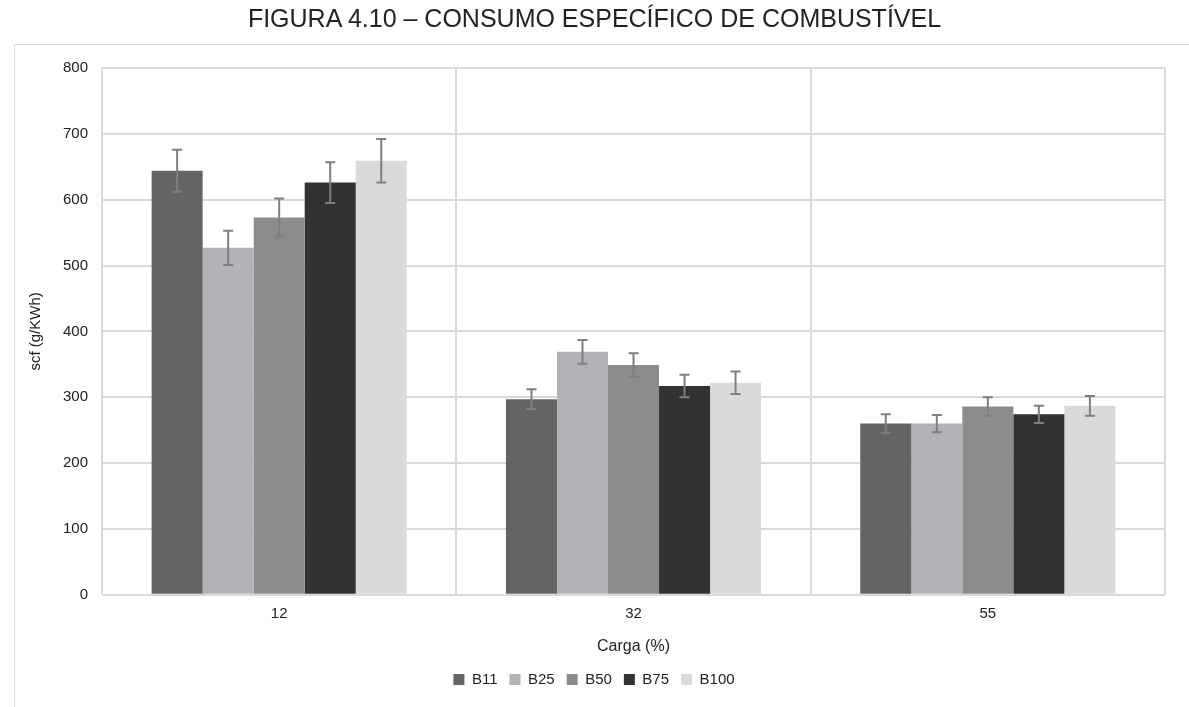  What do you see at coordinates (76, 67) in the screenshot?
I see `y-tick-label: 800` at bounding box center [76, 67].